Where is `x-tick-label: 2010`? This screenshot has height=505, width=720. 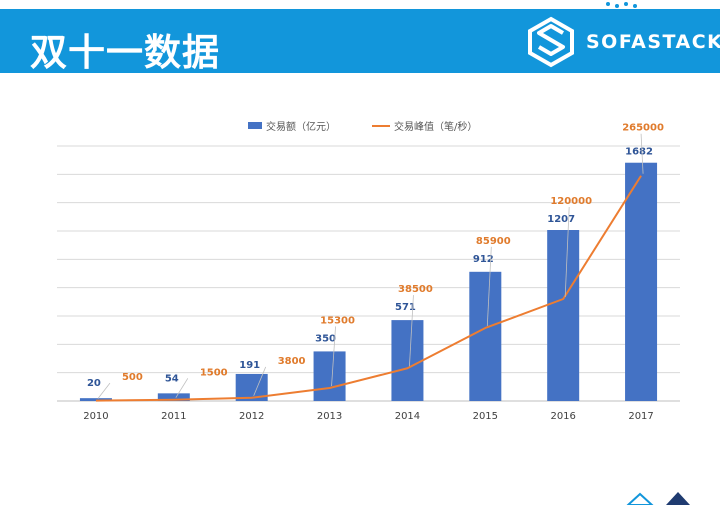
x-tick-label: 2010 is located at coordinates (95, 416).